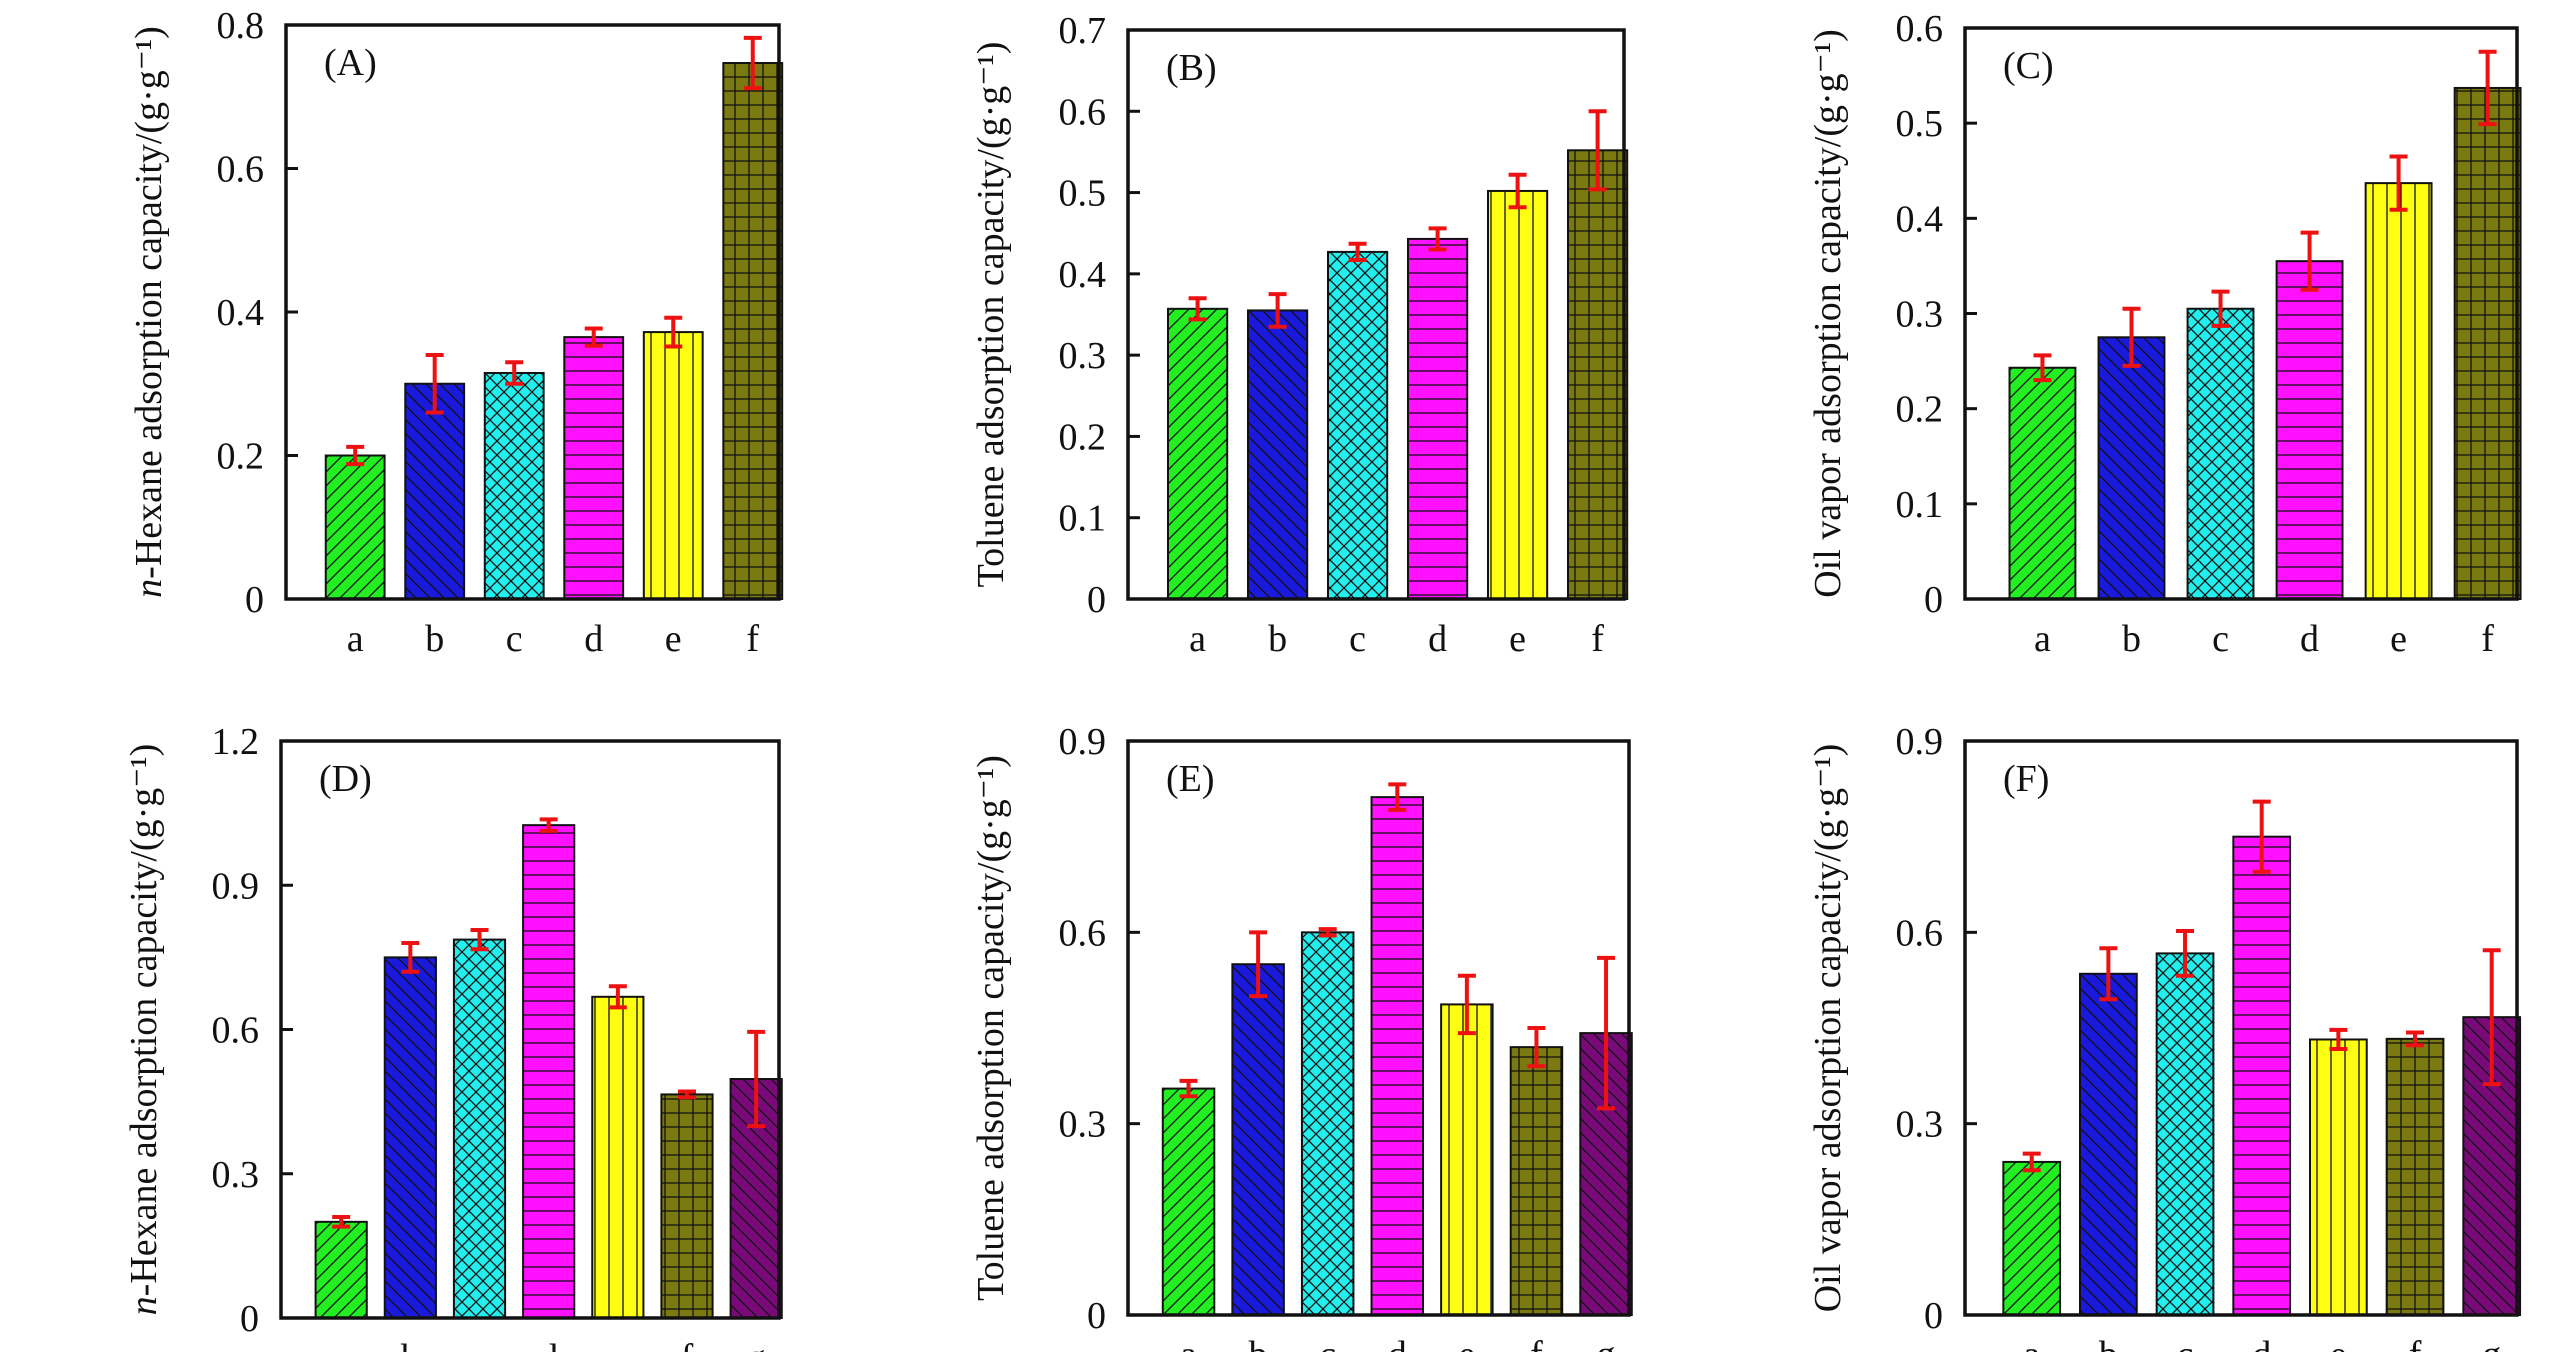 This screenshot has height=1352, width=2567. What do you see at coordinates (1191, 68) in the screenshot?
I see `panel-label: (B)` at bounding box center [1191, 68].